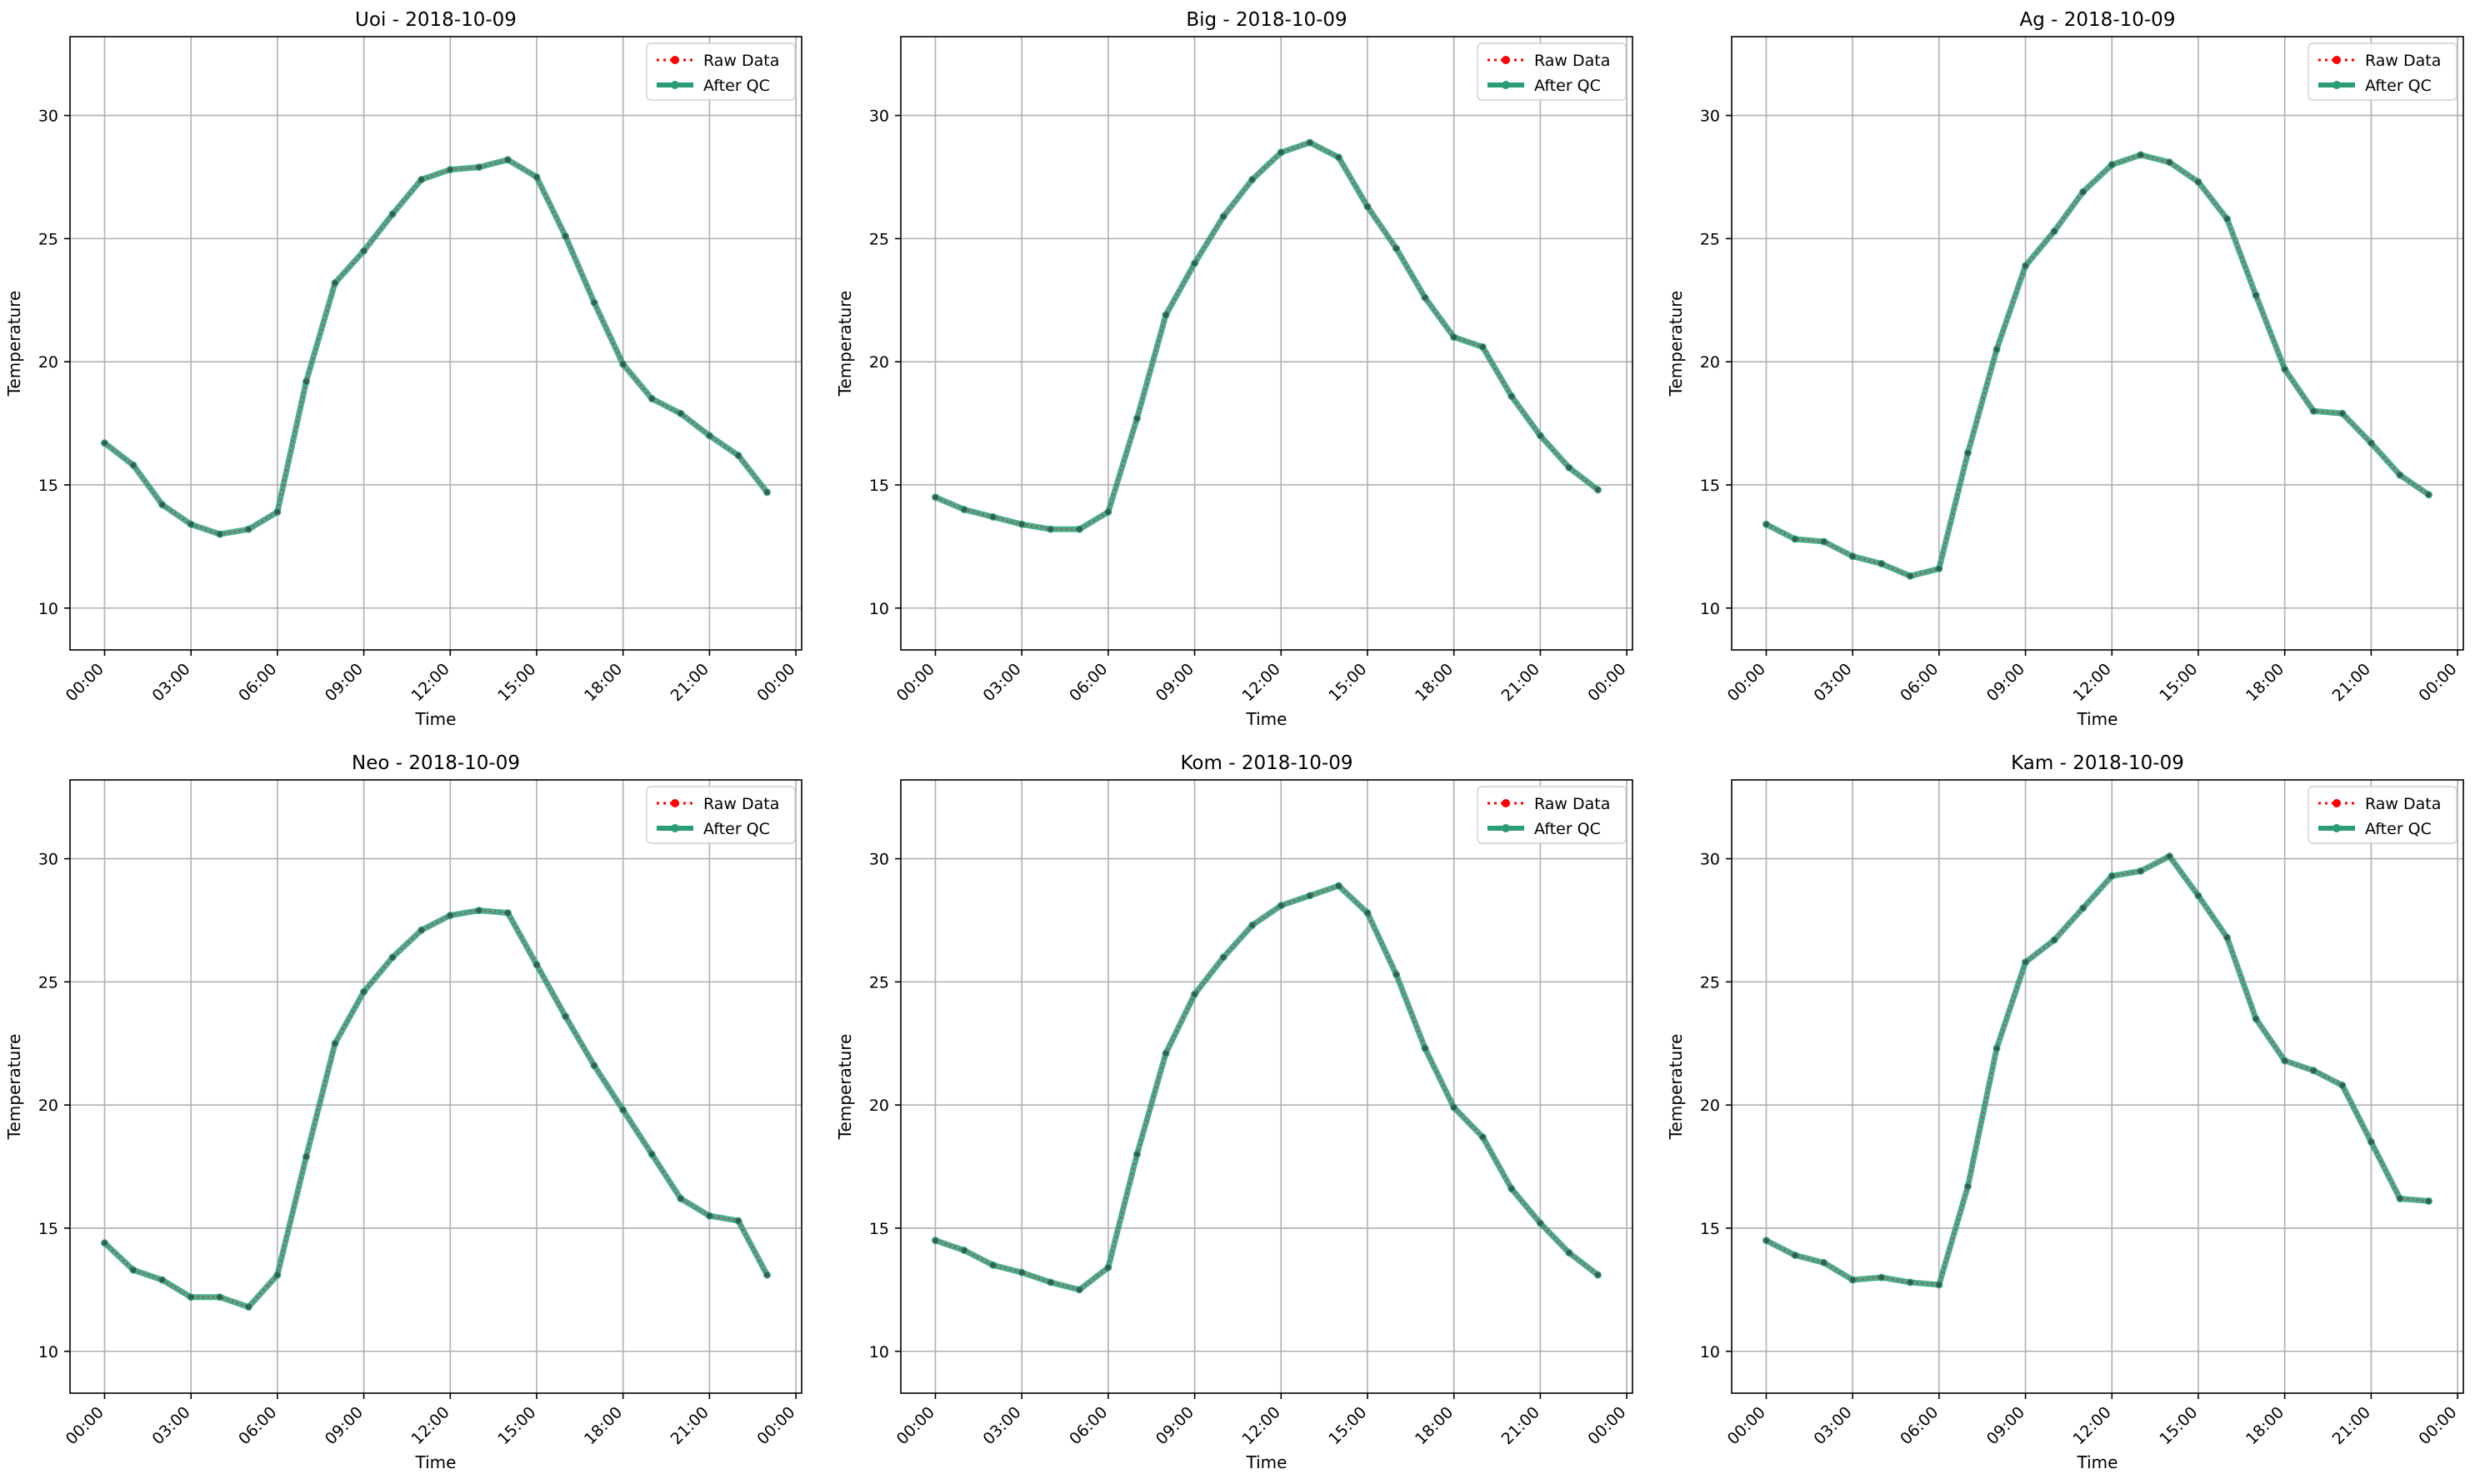  I want to click on x-tick-label: 09:00, so click(344, 682).